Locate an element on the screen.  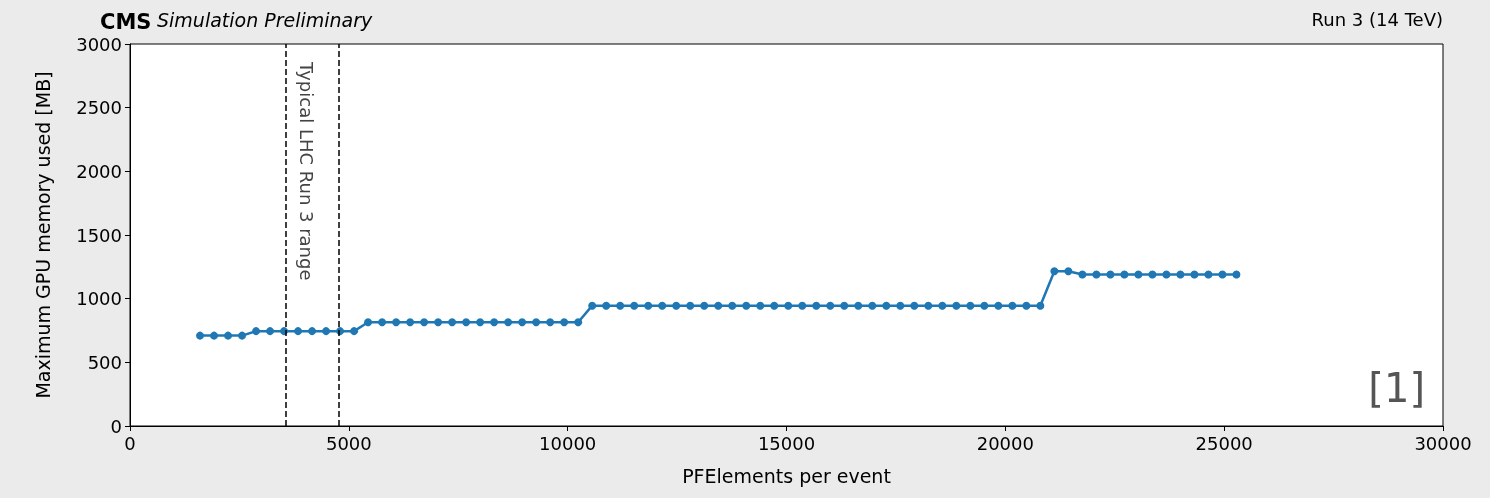
y-tick-label: 1000 is located at coordinates (99, 299).